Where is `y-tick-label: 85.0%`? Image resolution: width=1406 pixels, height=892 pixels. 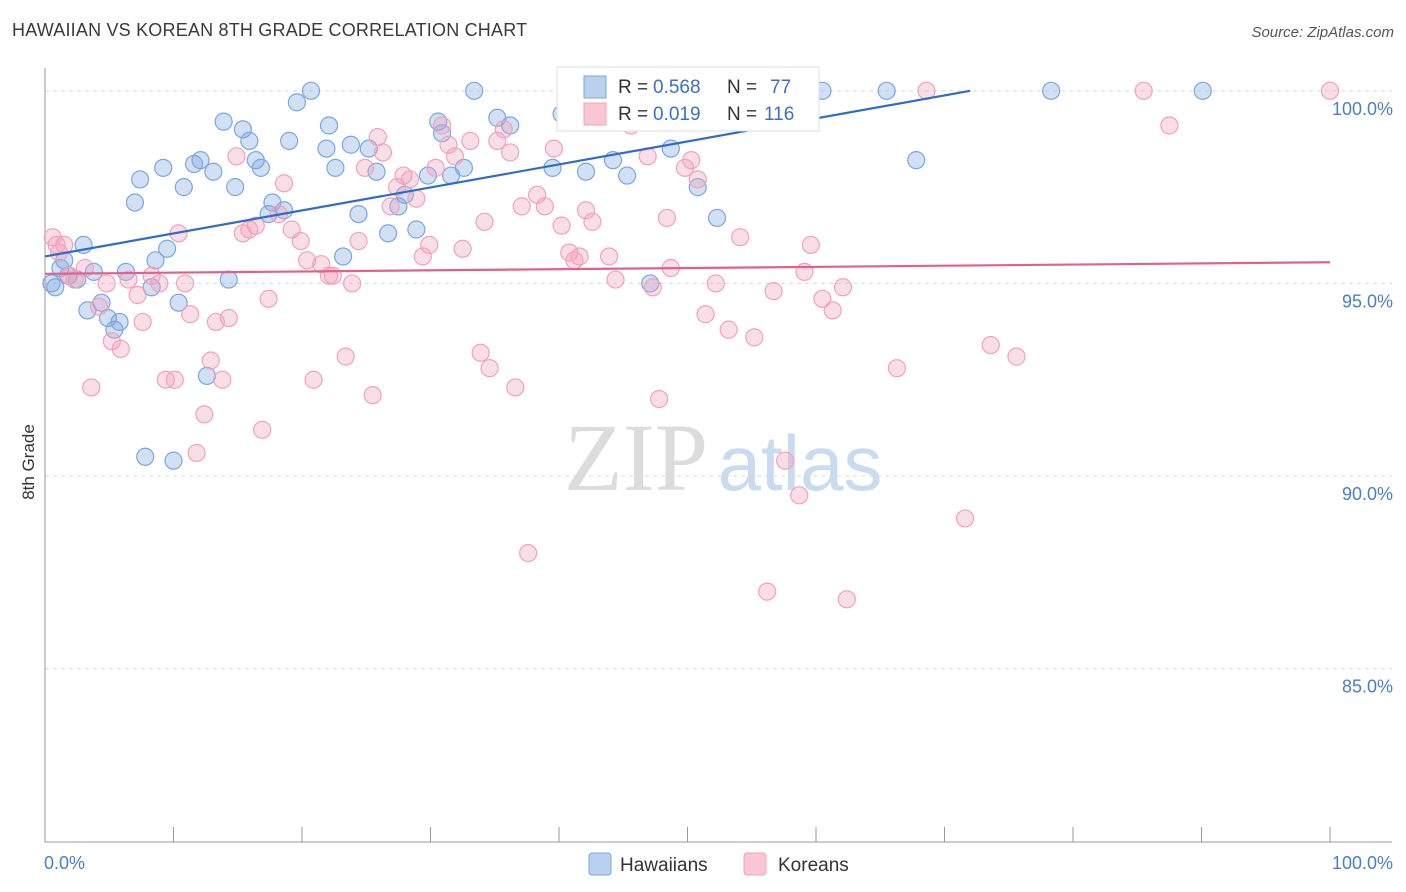
y-tick-label: 85.0% is located at coordinates (1367, 687).